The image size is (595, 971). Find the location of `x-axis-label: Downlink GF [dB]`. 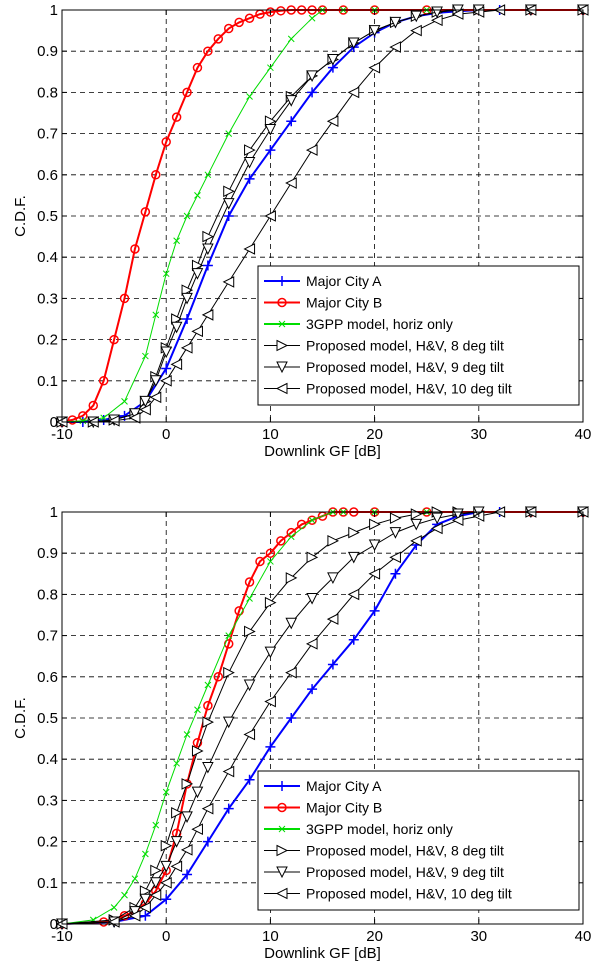

x-axis-label: Downlink GF [dB] is located at coordinates (322, 953).